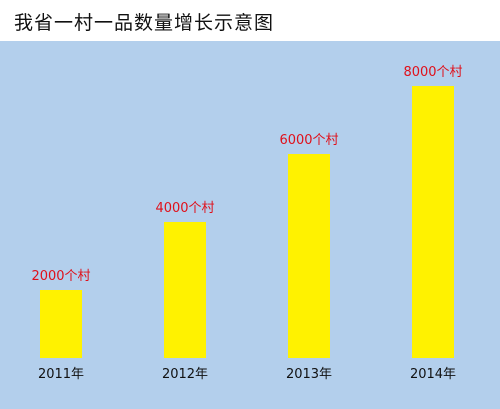 The height and width of the screenshot is (409, 500). I want to click on data-label: 8000个村, so click(432, 72).